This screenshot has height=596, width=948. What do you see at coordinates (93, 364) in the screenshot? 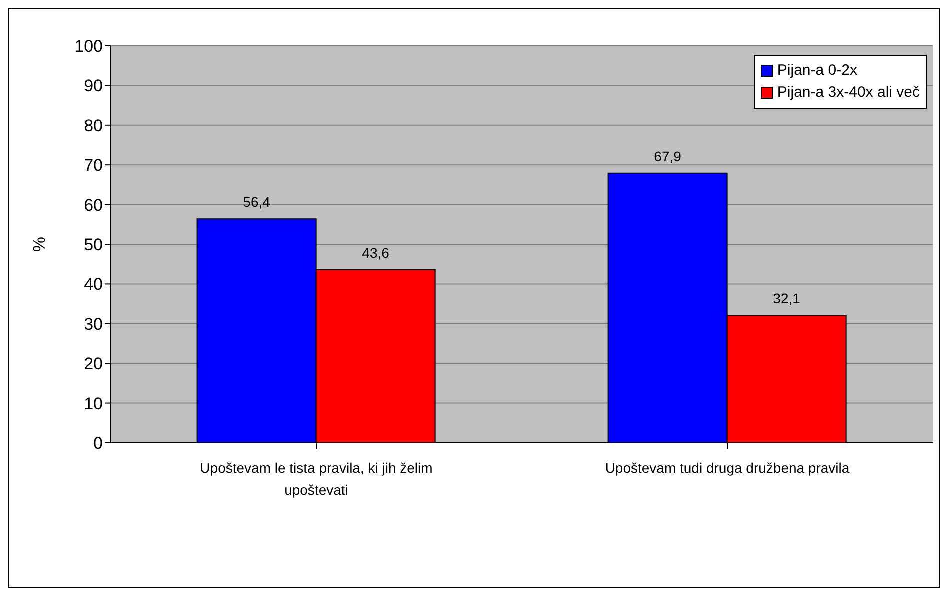
I see `y-tick-label: 20` at bounding box center [93, 364].